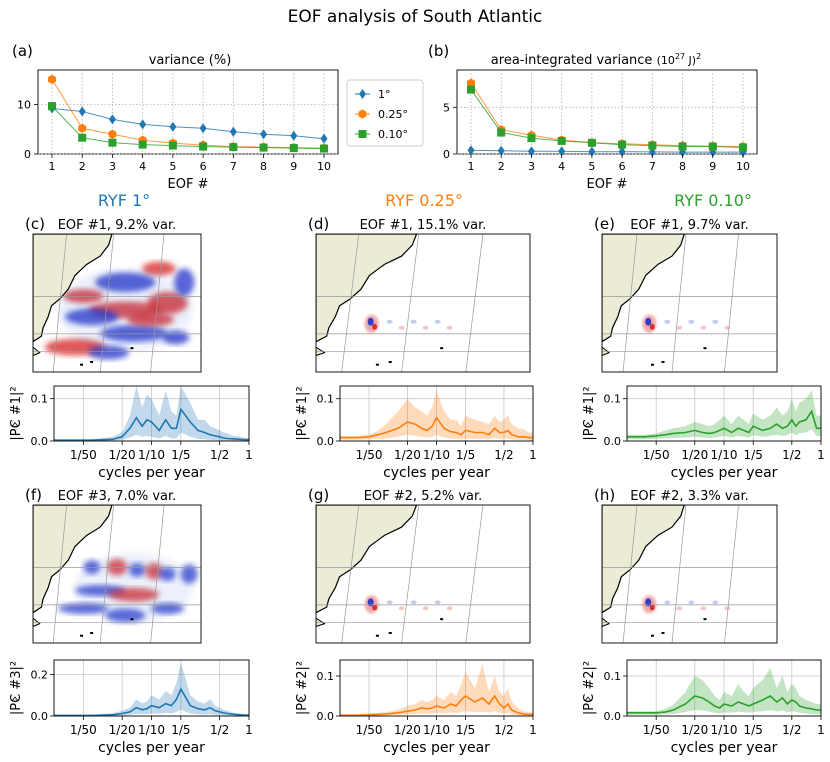 The height and width of the screenshot is (762, 830). I want to click on map-title-c: EOF #1, 9.2% var., so click(117, 225).